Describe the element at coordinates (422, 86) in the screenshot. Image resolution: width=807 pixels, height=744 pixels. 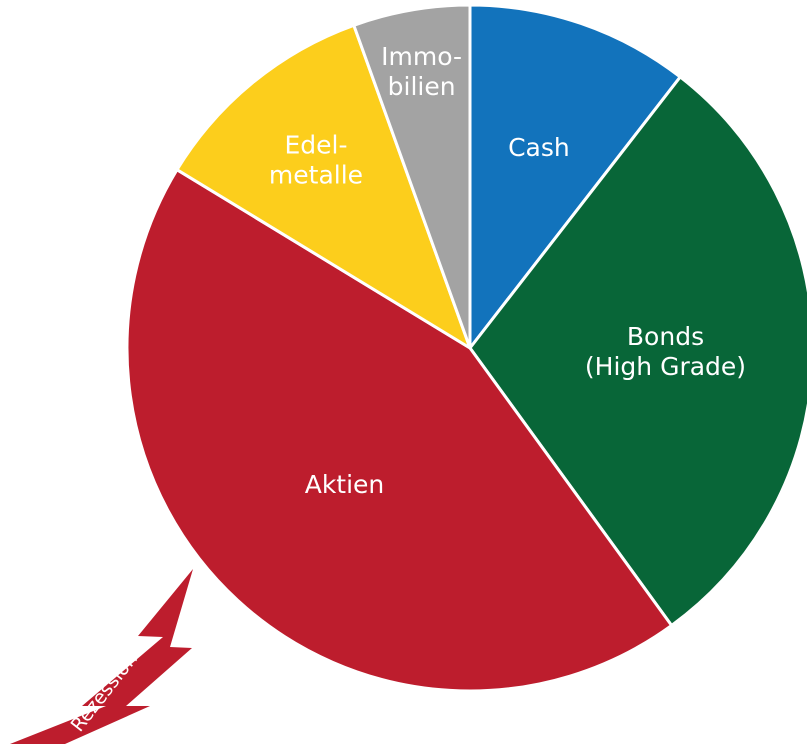
I see `slice-label-line: bilien` at that location.